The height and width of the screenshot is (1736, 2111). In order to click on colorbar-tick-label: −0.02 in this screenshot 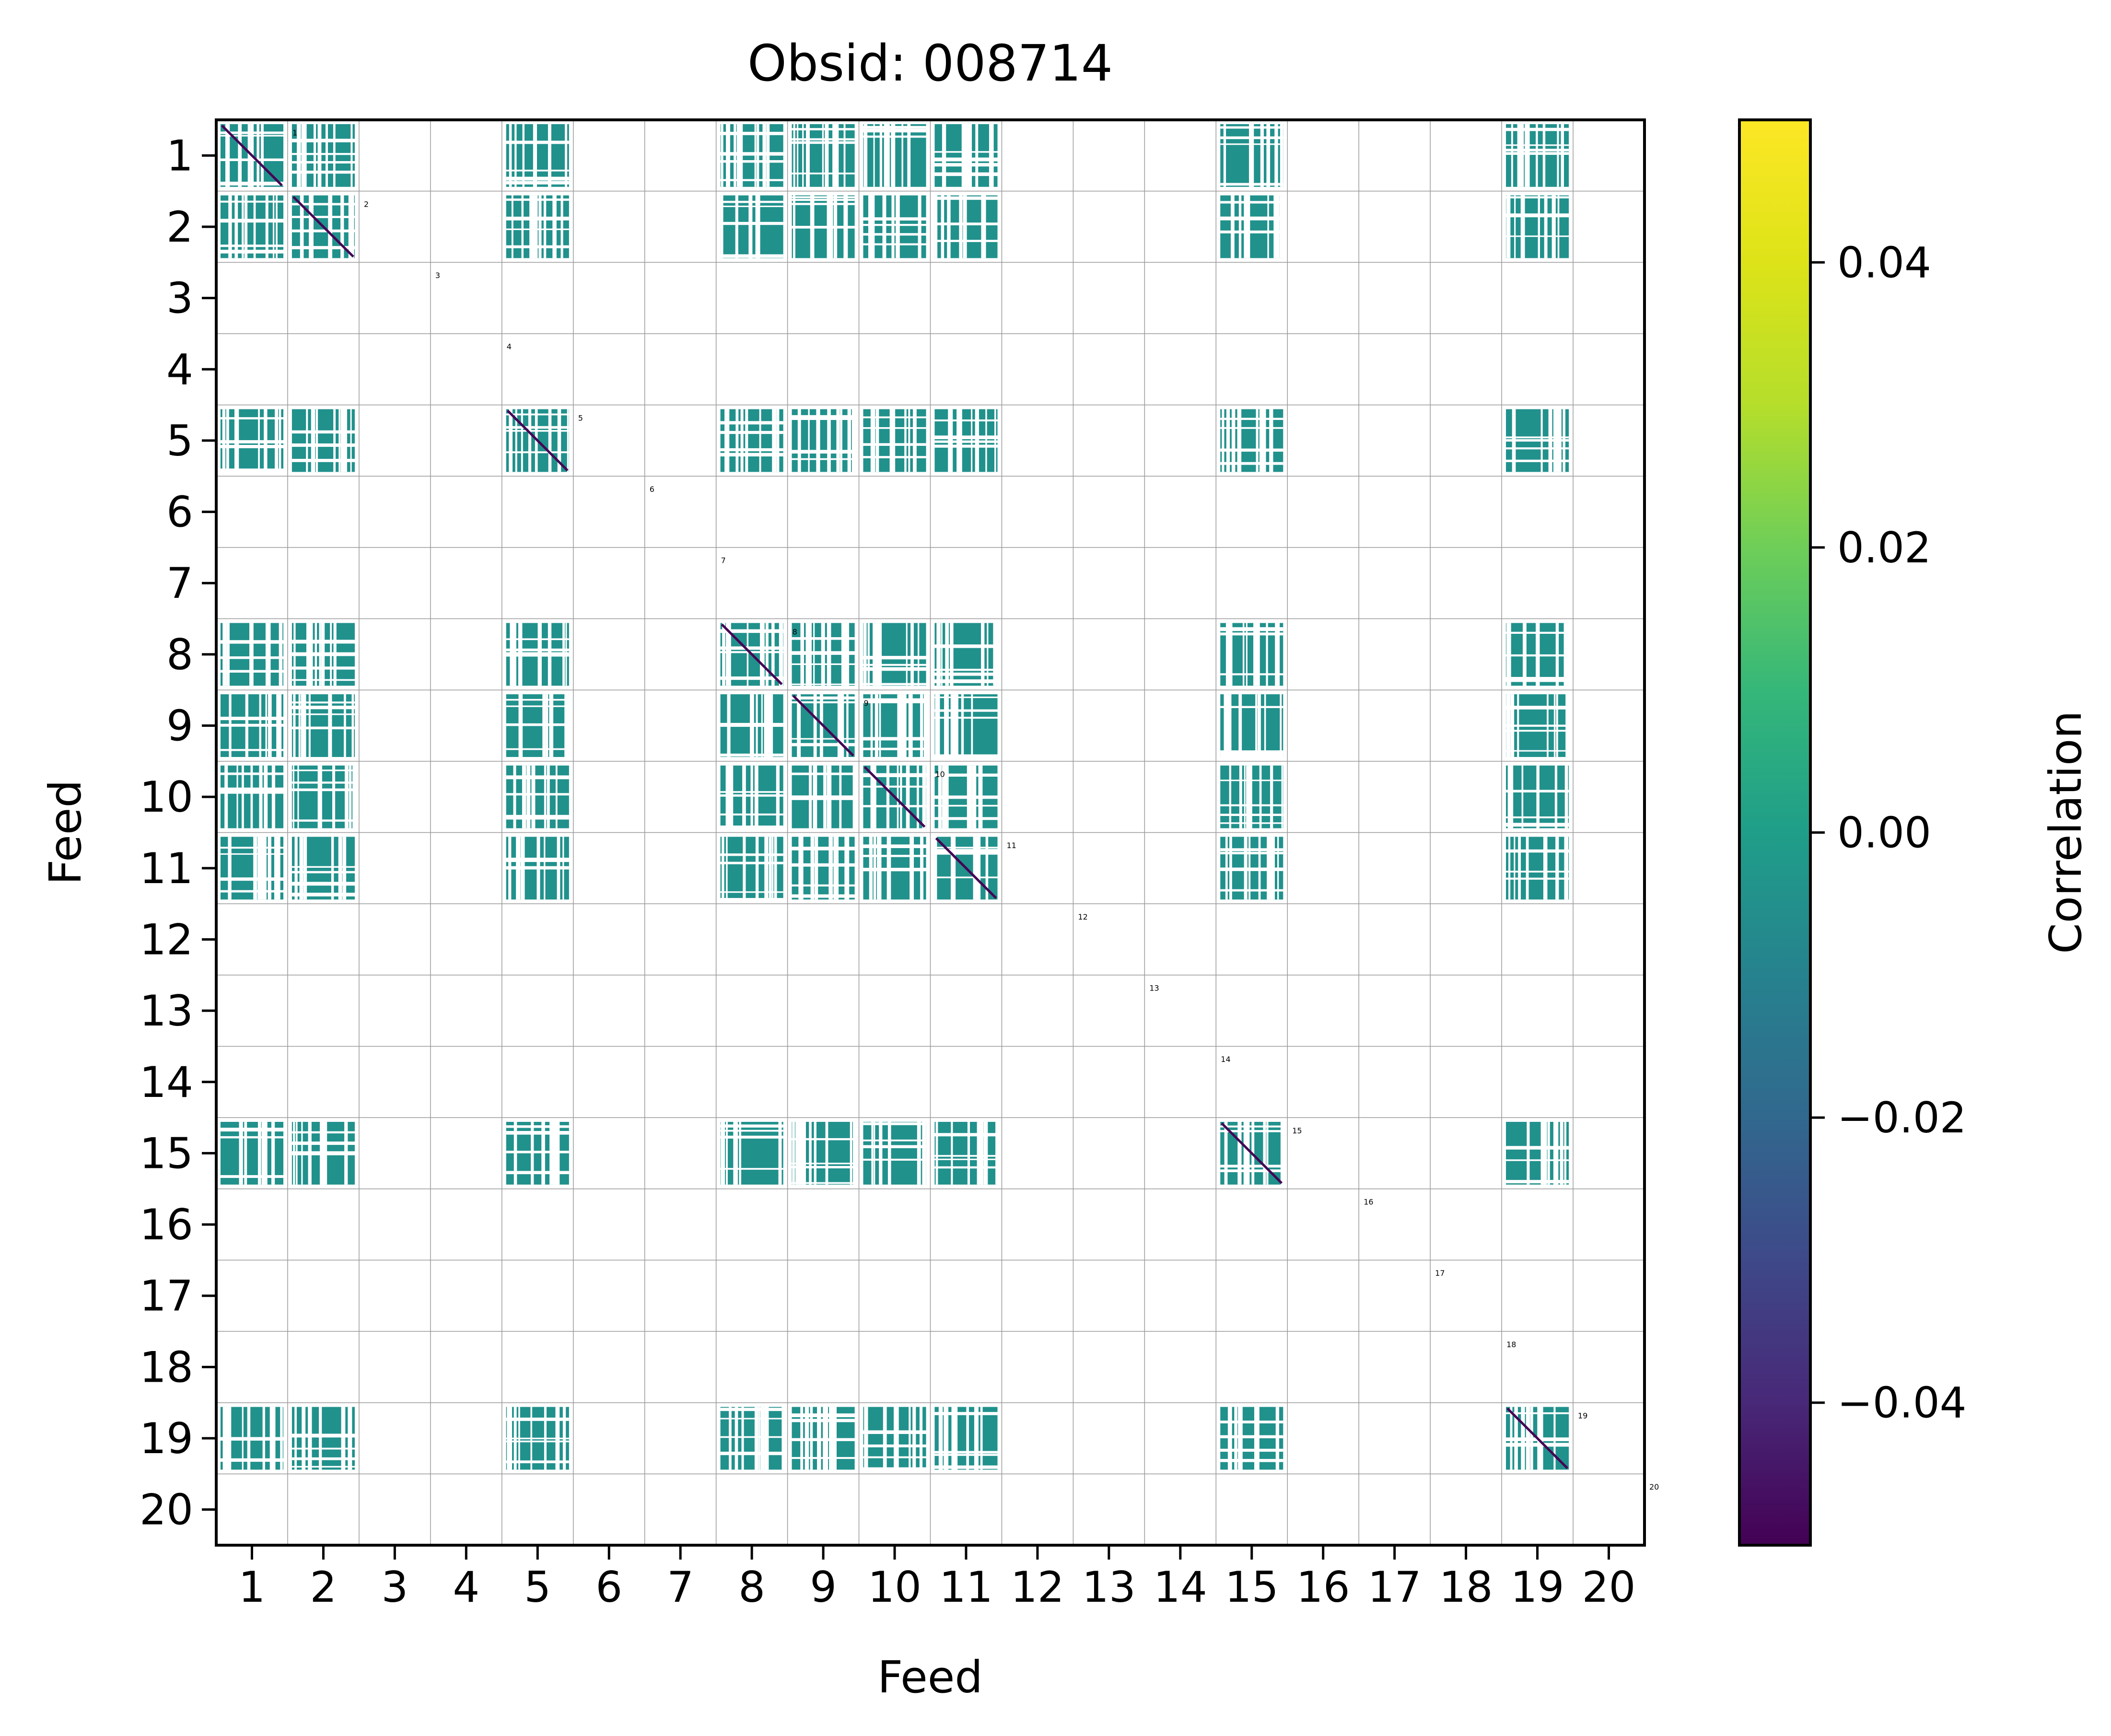, I will do `click(1902, 1117)`.